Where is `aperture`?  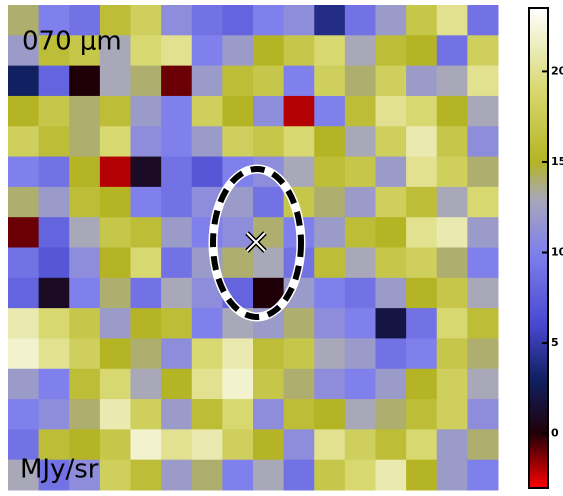 aperture is located at coordinates (257, 243).